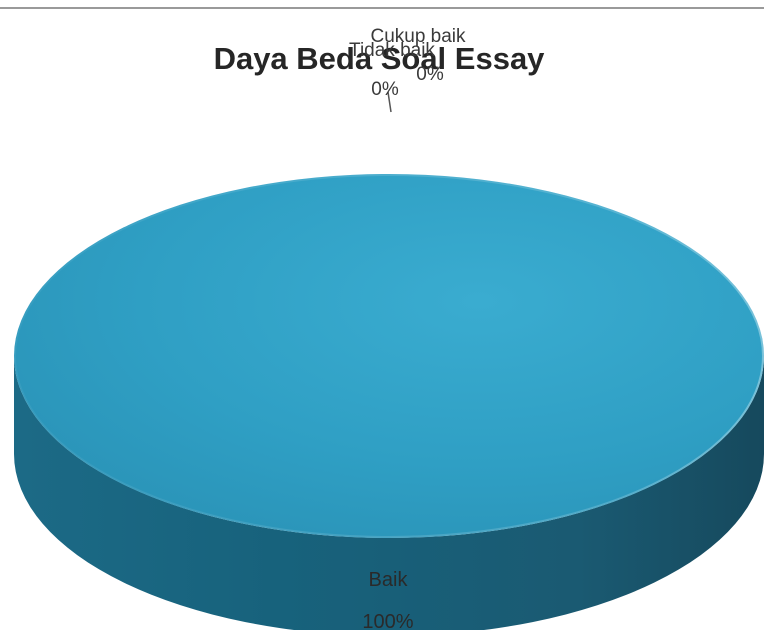 This screenshot has height=630, width=764. Describe the element at coordinates (392, 50) in the screenshot. I see `data-label-tidak-baik-category: Tidak baik` at that location.